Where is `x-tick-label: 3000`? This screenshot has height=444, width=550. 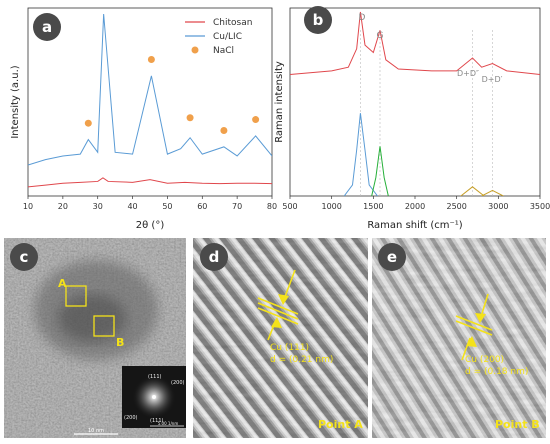 x-tick-label: 3000 is located at coordinates (498, 206).